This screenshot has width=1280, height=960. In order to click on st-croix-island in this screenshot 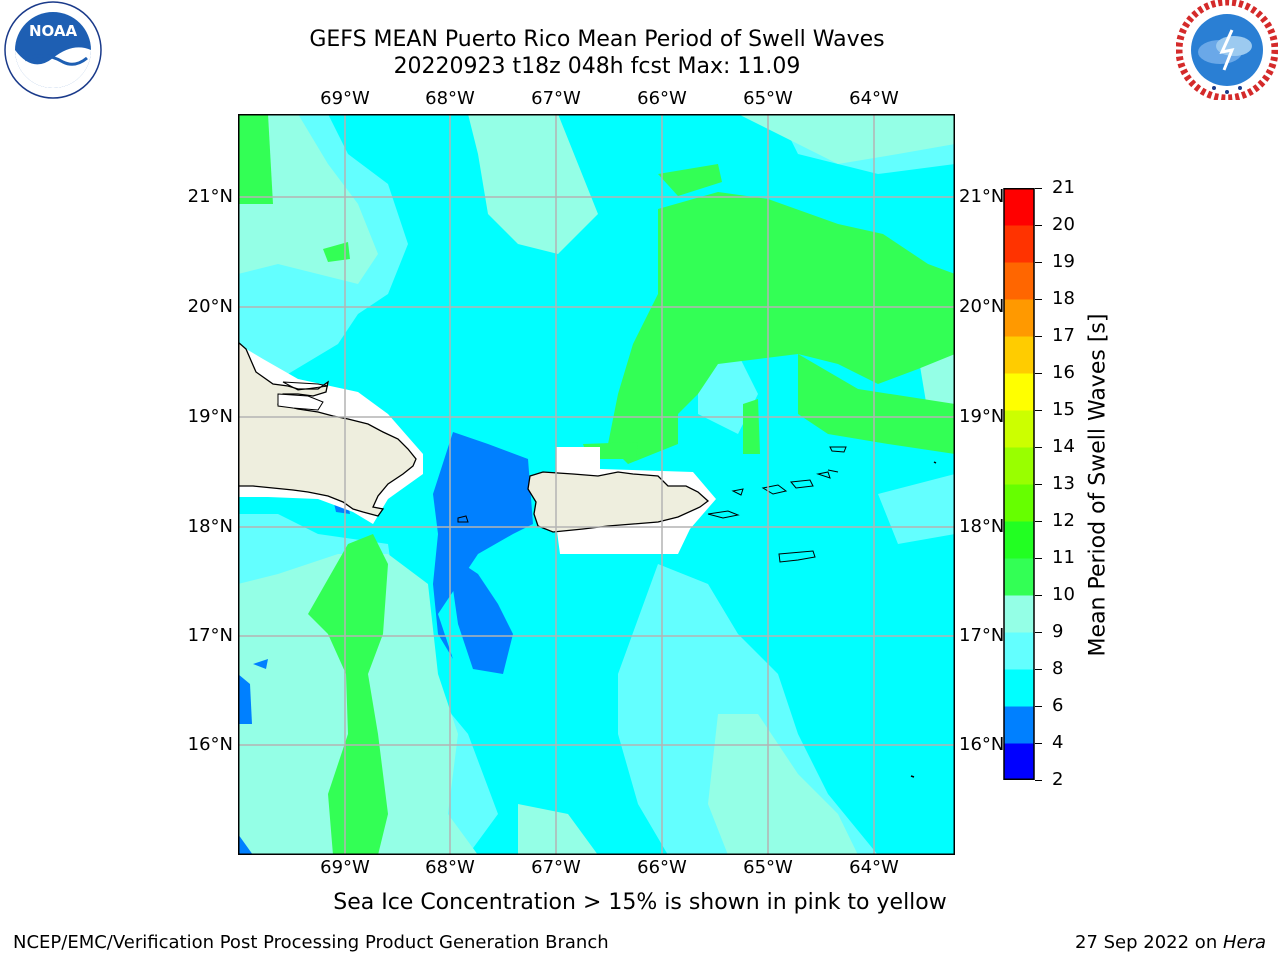, I will do `click(797, 556)`.